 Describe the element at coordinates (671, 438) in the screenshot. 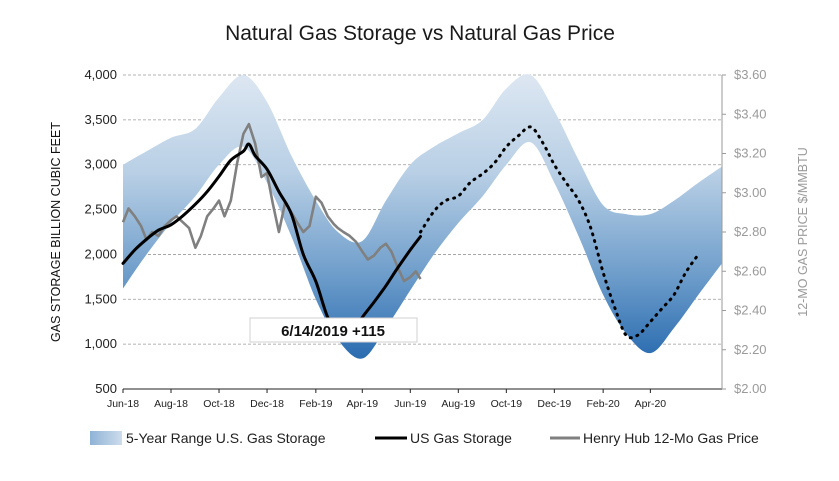

I see `legend-label-price: Henry Hub 12-Mo Gas Price` at that location.